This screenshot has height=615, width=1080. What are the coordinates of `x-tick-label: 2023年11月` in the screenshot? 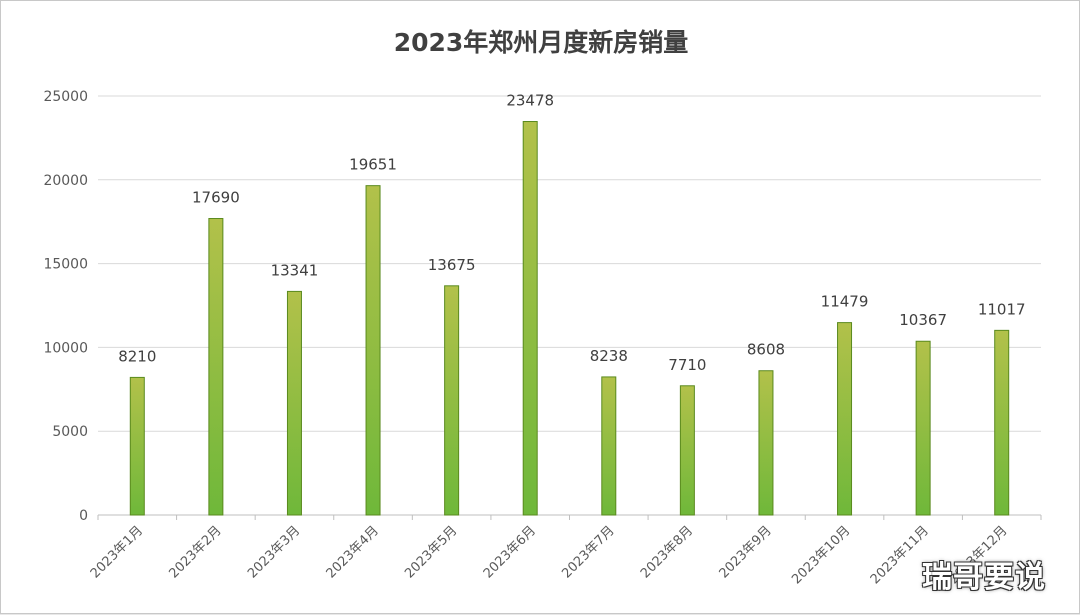 It's located at (900, 555).